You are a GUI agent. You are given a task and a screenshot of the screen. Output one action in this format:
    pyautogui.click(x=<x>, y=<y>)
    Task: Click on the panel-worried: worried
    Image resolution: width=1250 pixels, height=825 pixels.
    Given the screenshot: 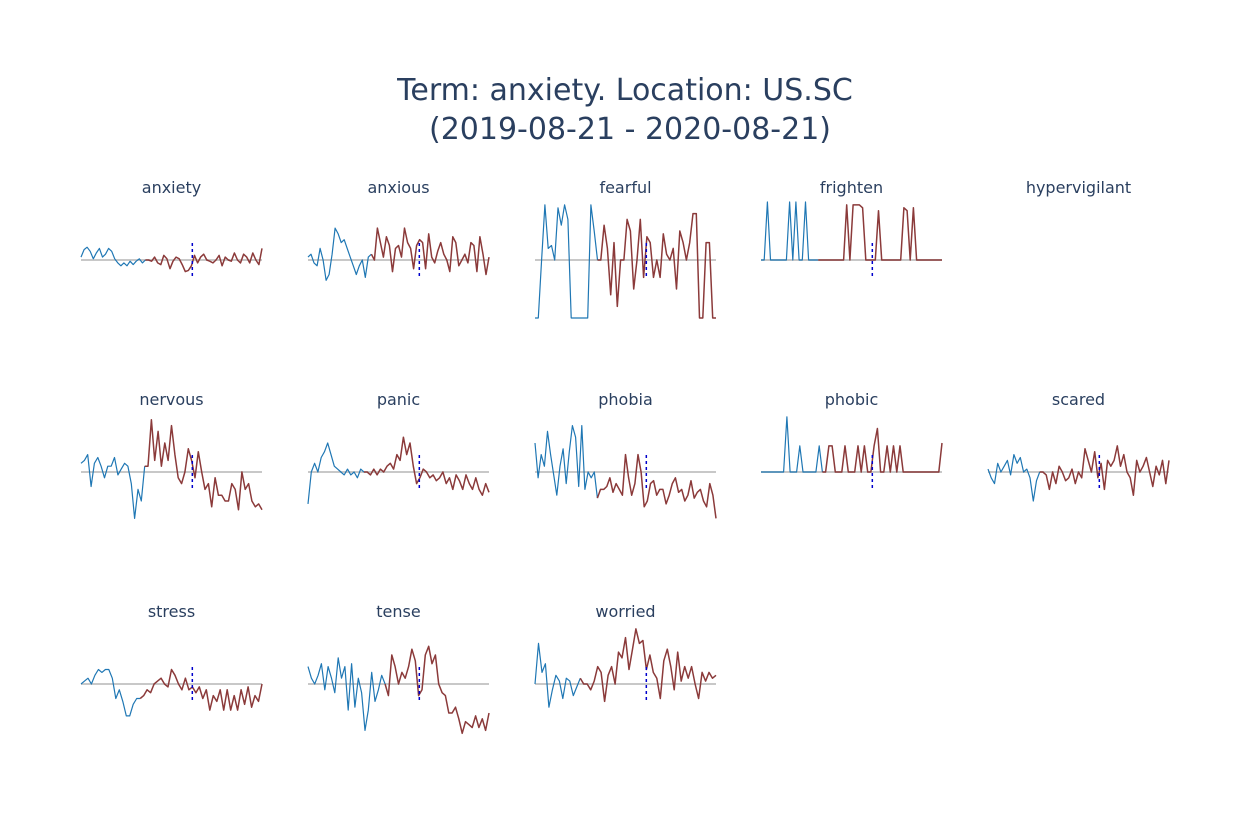 What is the action you would take?
    pyautogui.click(x=625, y=655)
    